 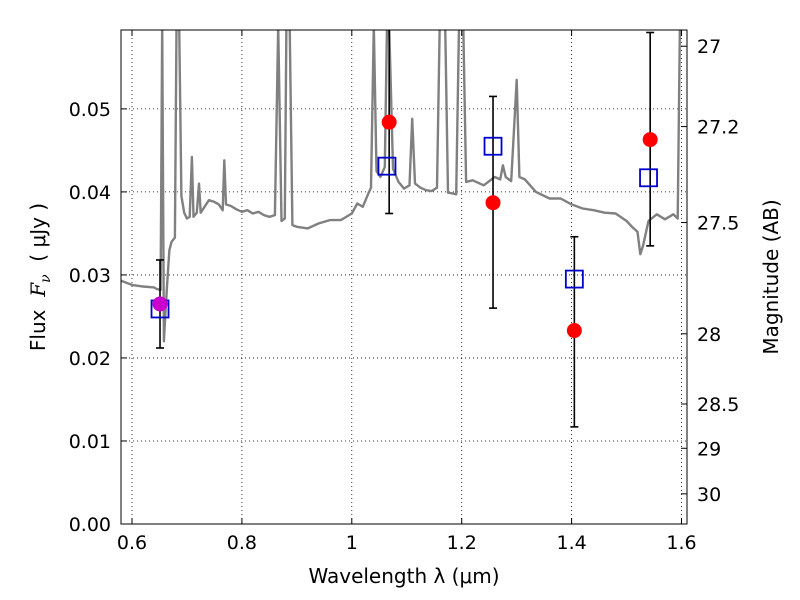 What do you see at coordinates (90, 442) in the screenshot?
I see `y-tick-label: 0.01` at bounding box center [90, 442].